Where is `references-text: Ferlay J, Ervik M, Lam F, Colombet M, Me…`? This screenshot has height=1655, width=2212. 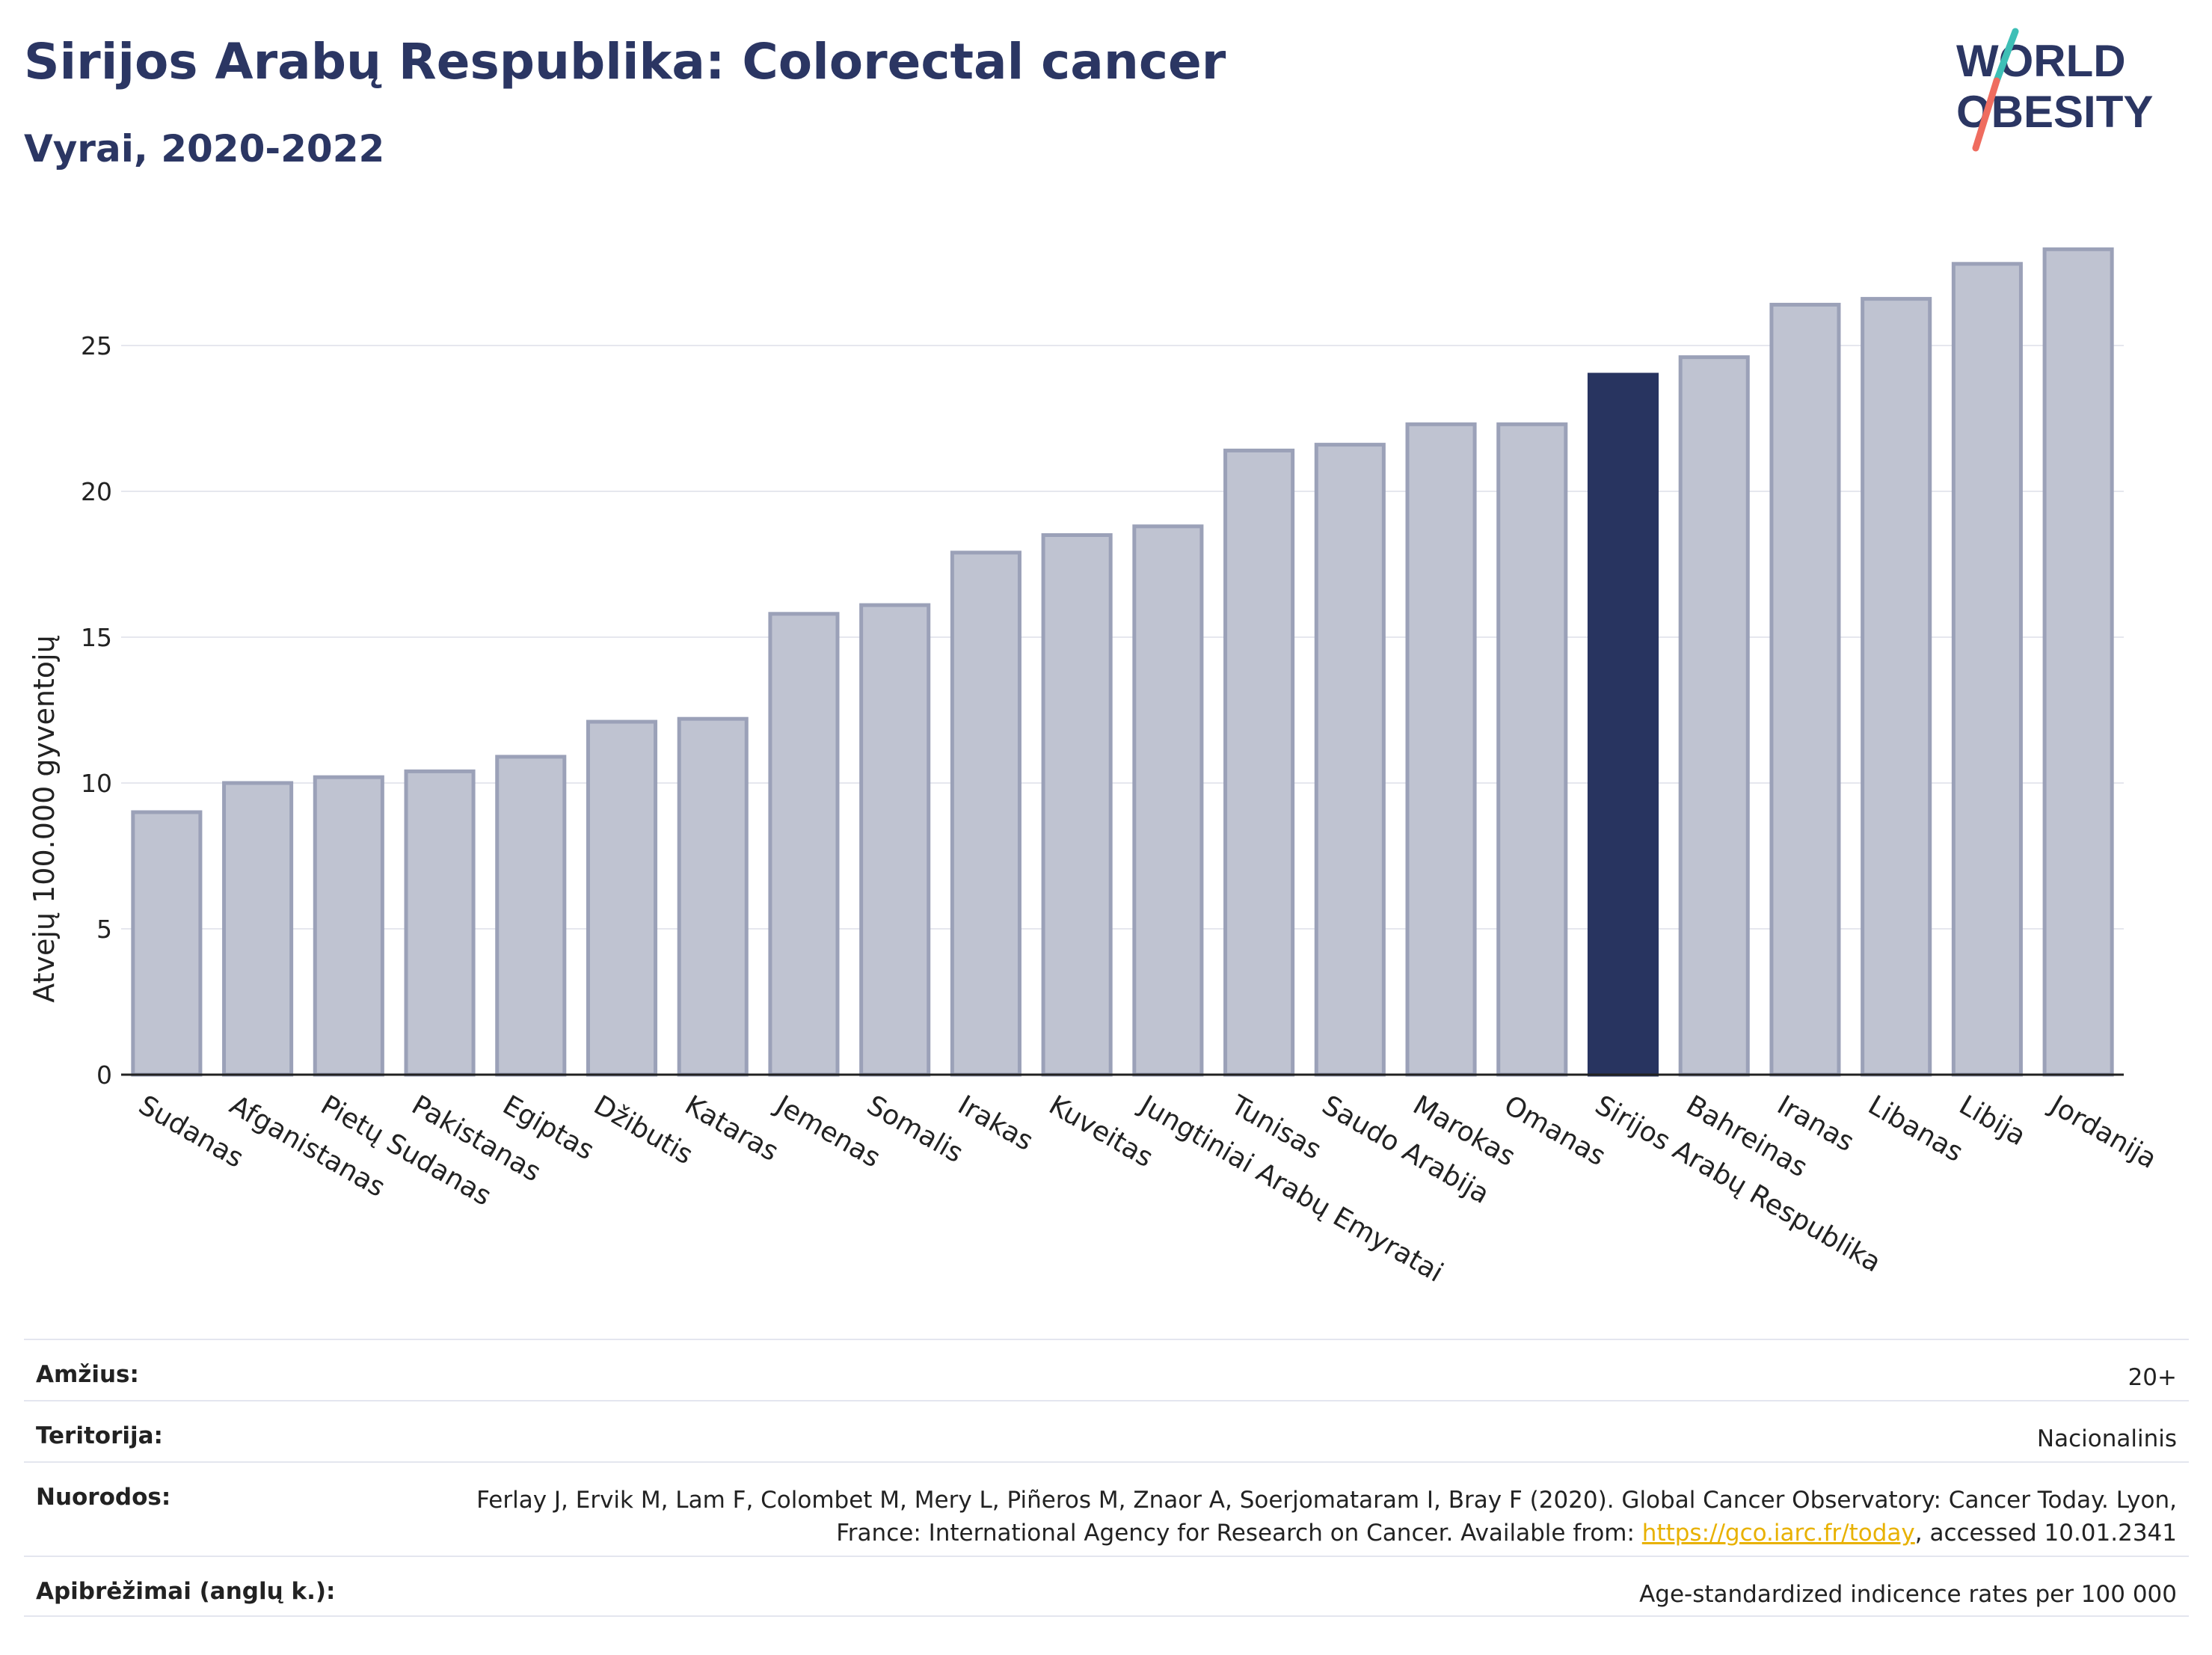 references-text: Ferlay J, Ervik M, Lam F, Colombet M, Me… is located at coordinates (1326, 1517).